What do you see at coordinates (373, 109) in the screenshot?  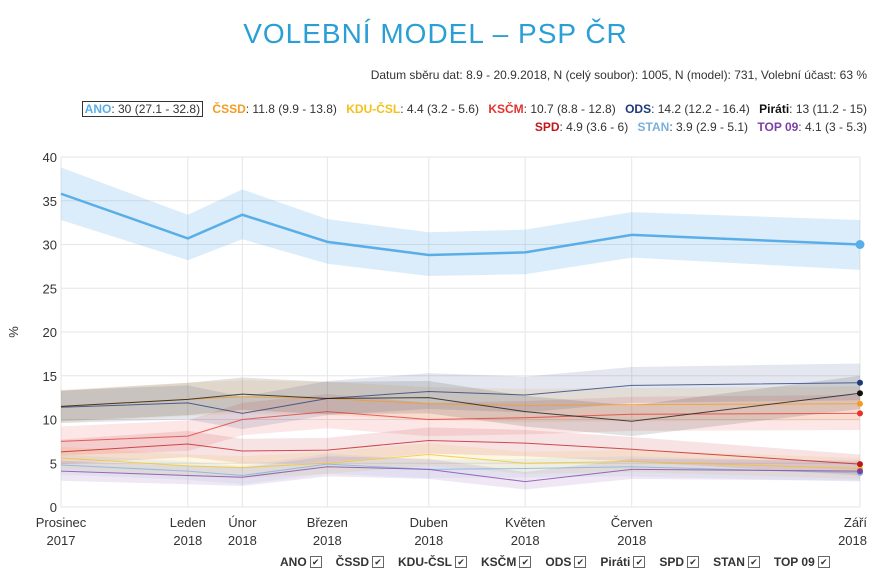 I see `legend-party-name: KDU-ČSL` at bounding box center [373, 109].